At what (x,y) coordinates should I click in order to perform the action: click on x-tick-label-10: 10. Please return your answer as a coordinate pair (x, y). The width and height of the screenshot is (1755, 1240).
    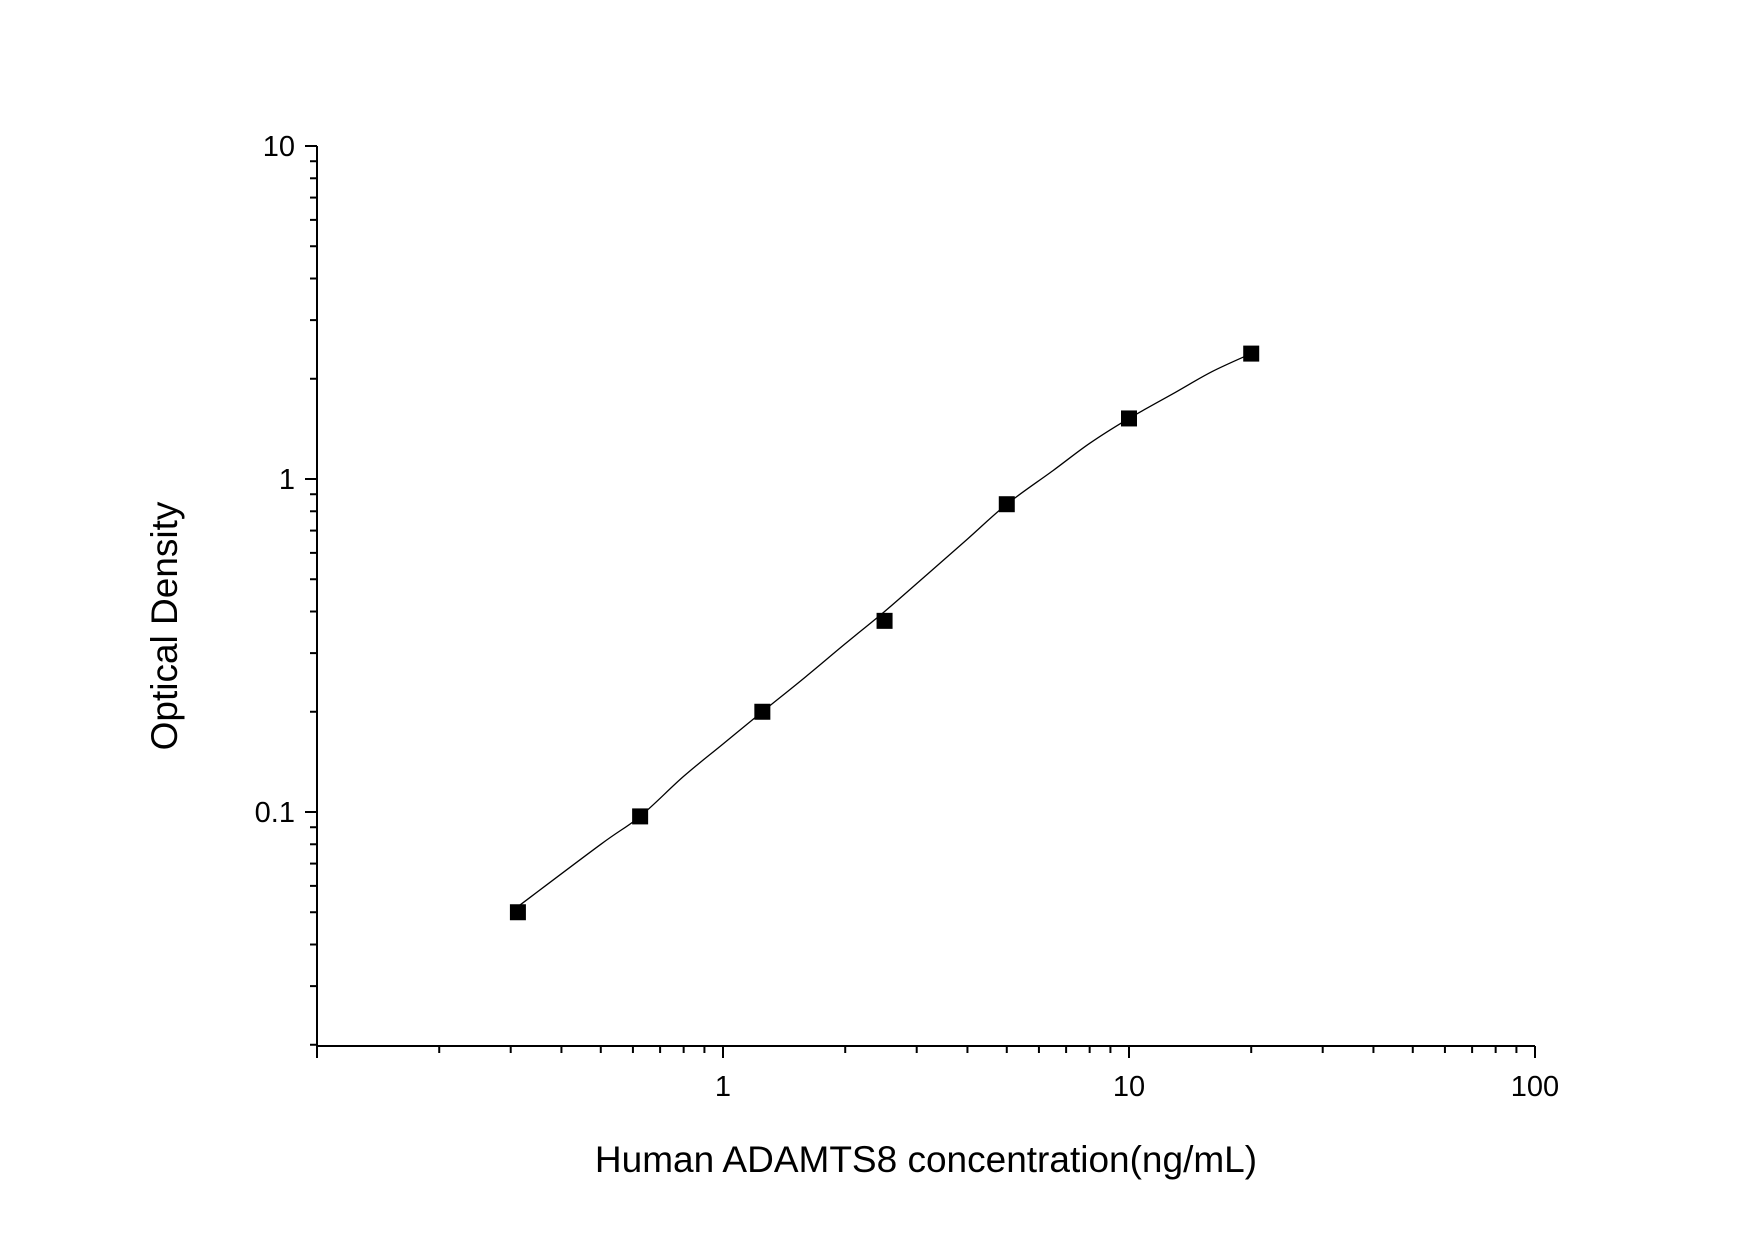
    Looking at the image, I should click on (1129, 1087).